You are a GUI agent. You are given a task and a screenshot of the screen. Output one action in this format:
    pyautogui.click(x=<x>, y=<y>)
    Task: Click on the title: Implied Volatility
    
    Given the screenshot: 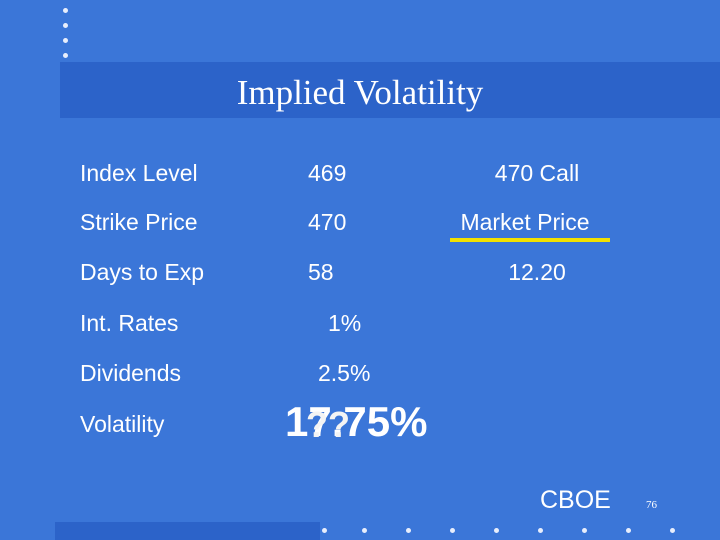 What is the action you would take?
    pyautogui.click(x=360, y=92)
    